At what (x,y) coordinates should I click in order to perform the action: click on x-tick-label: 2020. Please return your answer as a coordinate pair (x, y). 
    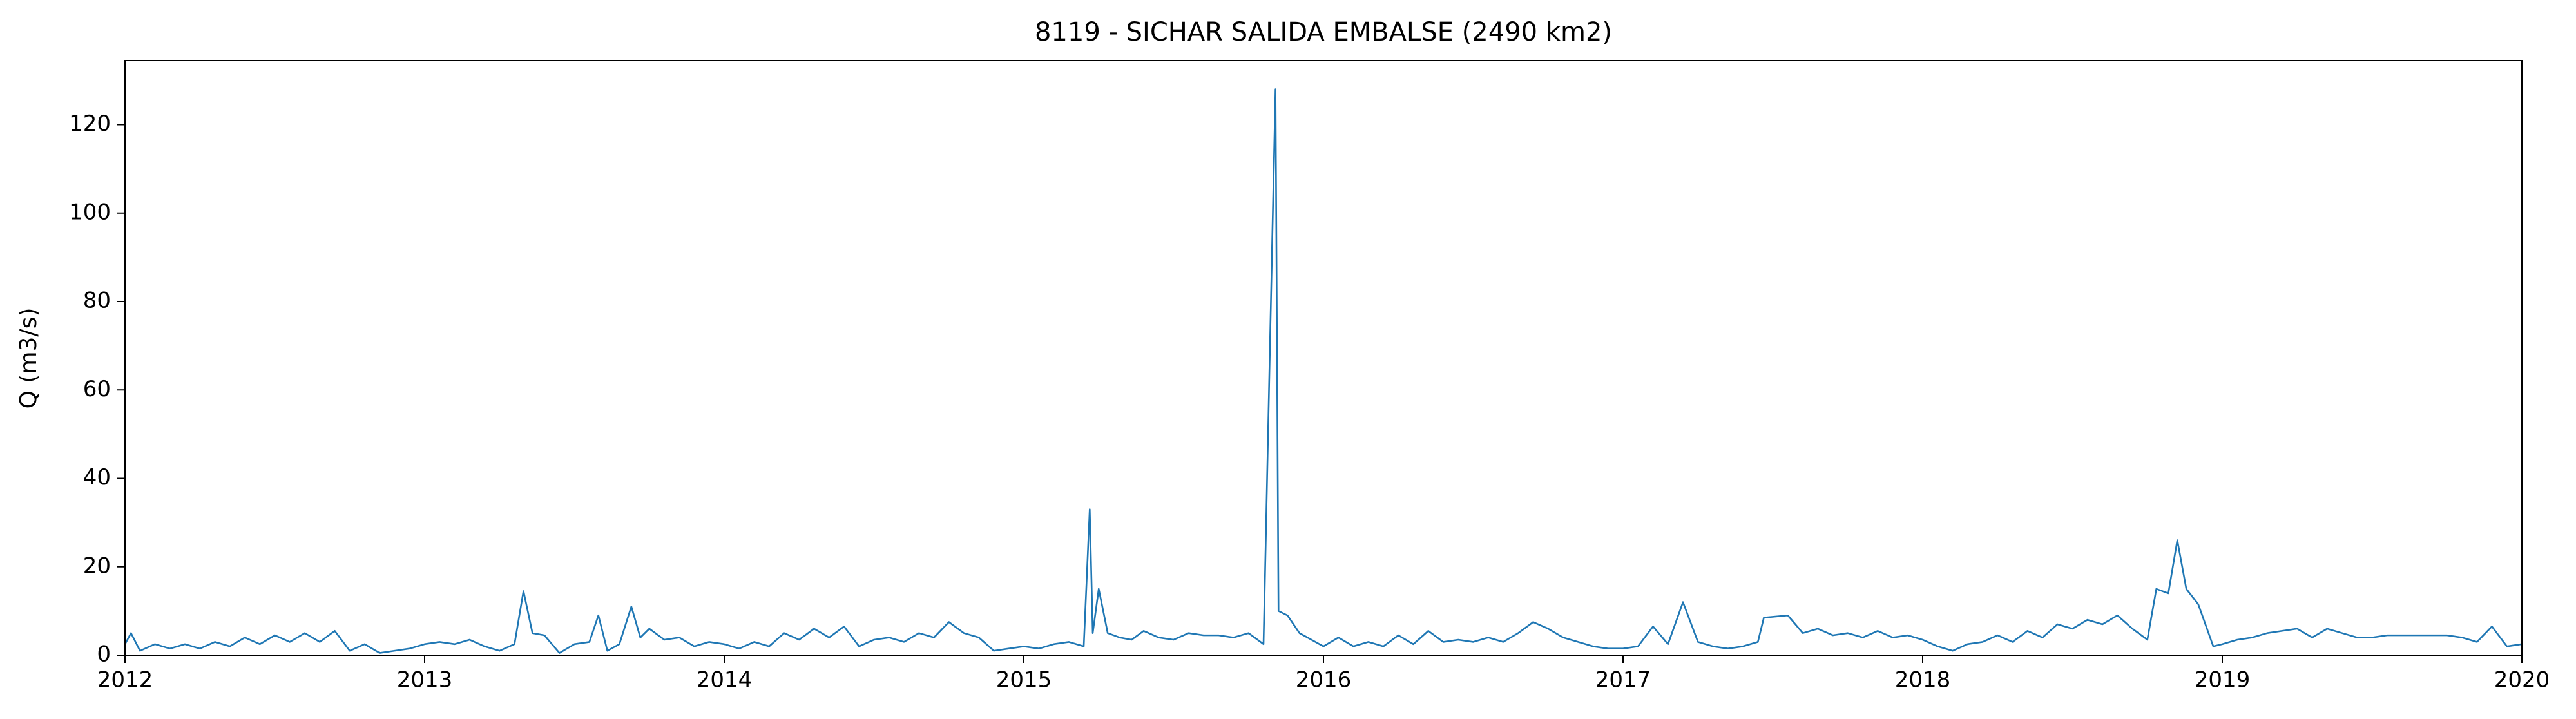
    Looking at the image, I should click on (2522, 680).